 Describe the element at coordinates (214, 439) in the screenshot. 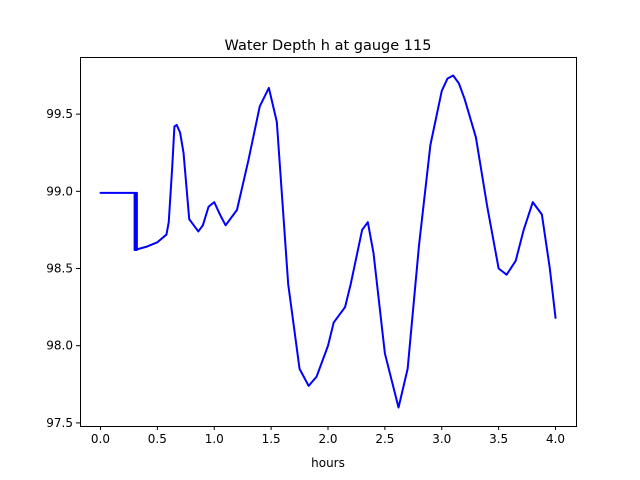

I see `x-tick-label: 1.0` at that location.